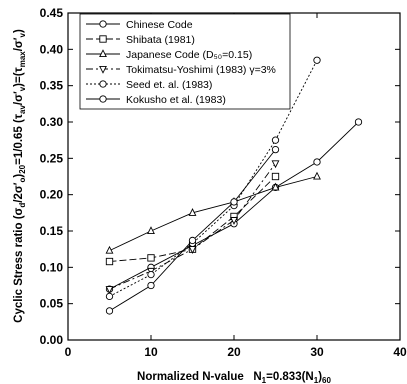 Image resolution: width=407 pixels, height=384 pixels. Describe the element at coordinates (52, 340) in the screenshot. I see `y-tick-label: 0.00` at that location.